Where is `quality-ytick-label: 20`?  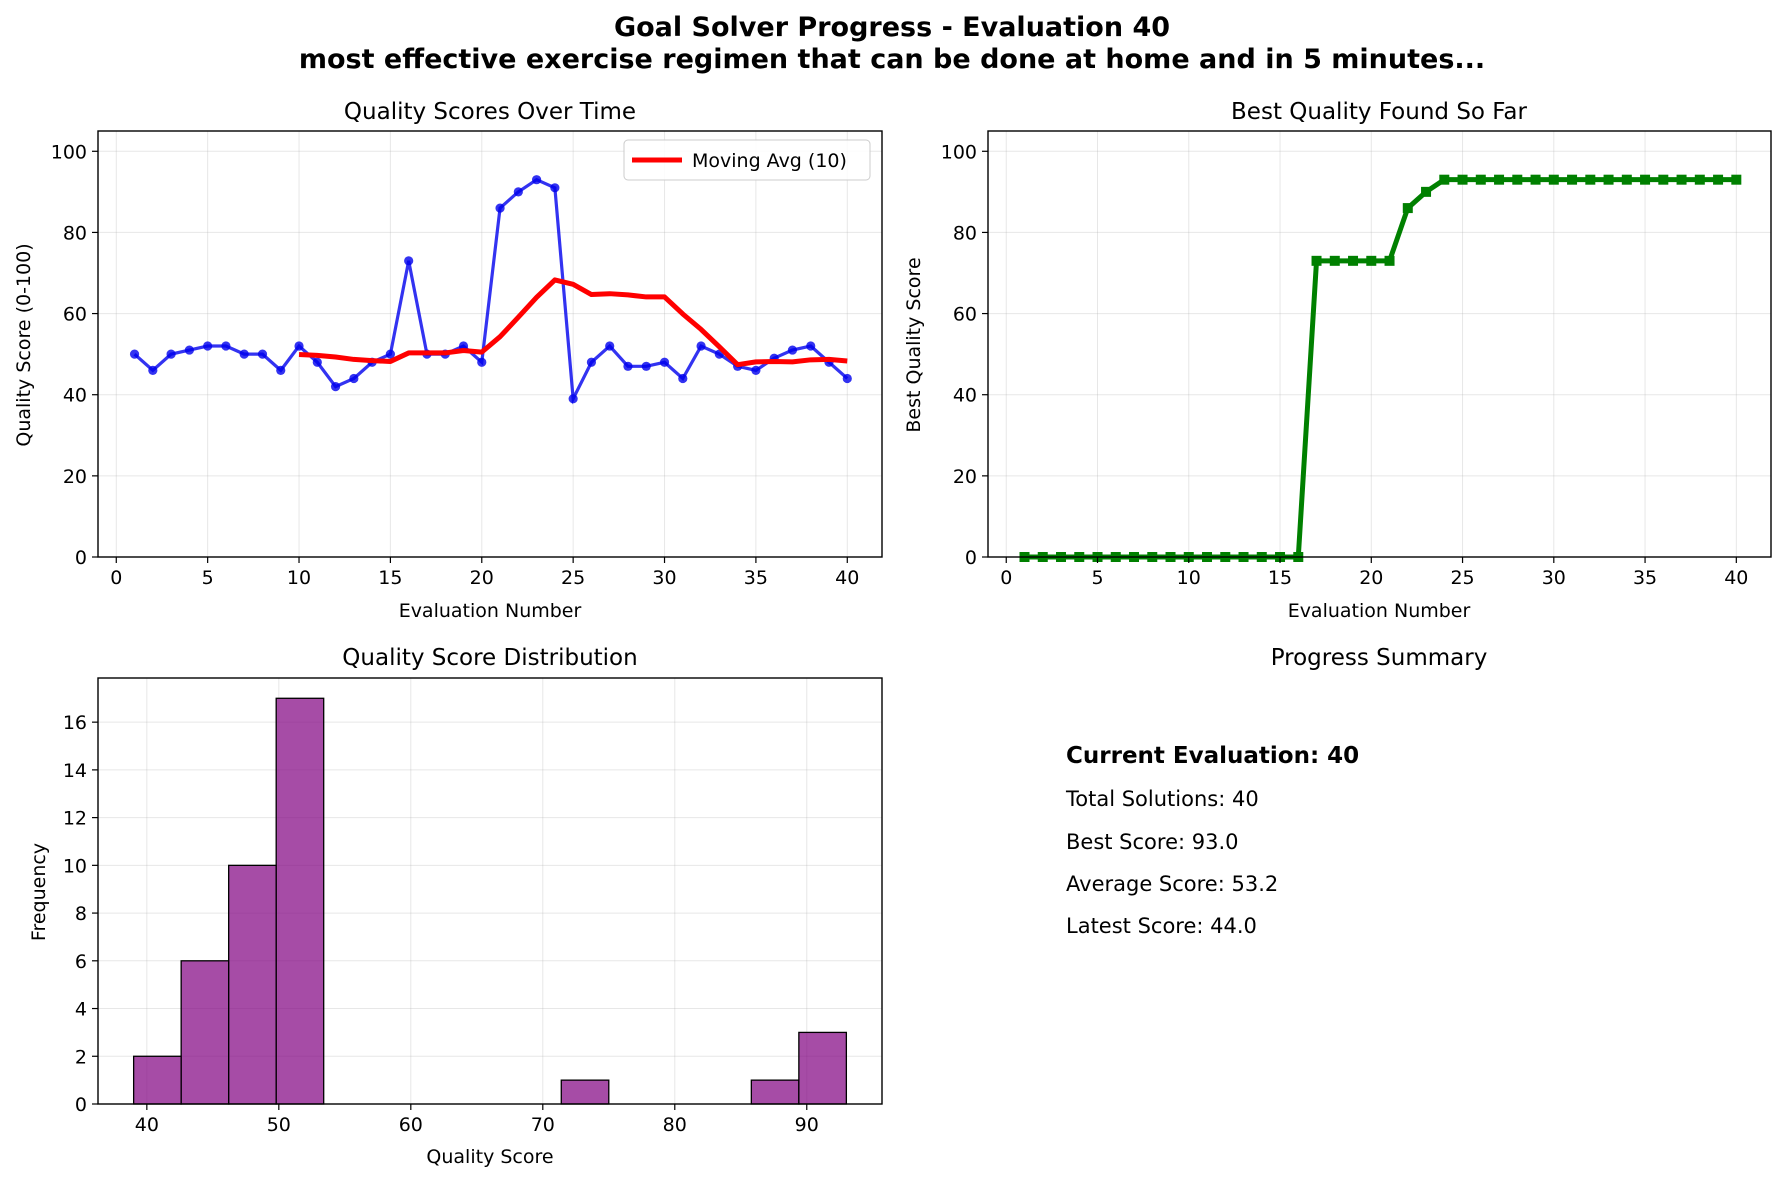 quality-ytick-label: 20 is located at coordinates (75, 477).